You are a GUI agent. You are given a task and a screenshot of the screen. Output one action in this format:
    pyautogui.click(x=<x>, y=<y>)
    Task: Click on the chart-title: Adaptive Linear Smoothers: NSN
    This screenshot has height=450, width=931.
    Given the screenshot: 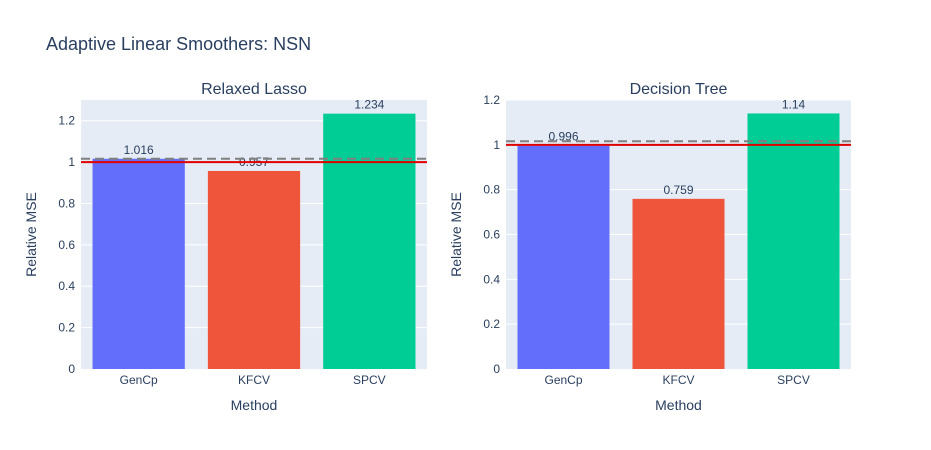 What is the action you would take?
    pyautogui.click(x=178, y=44)
    